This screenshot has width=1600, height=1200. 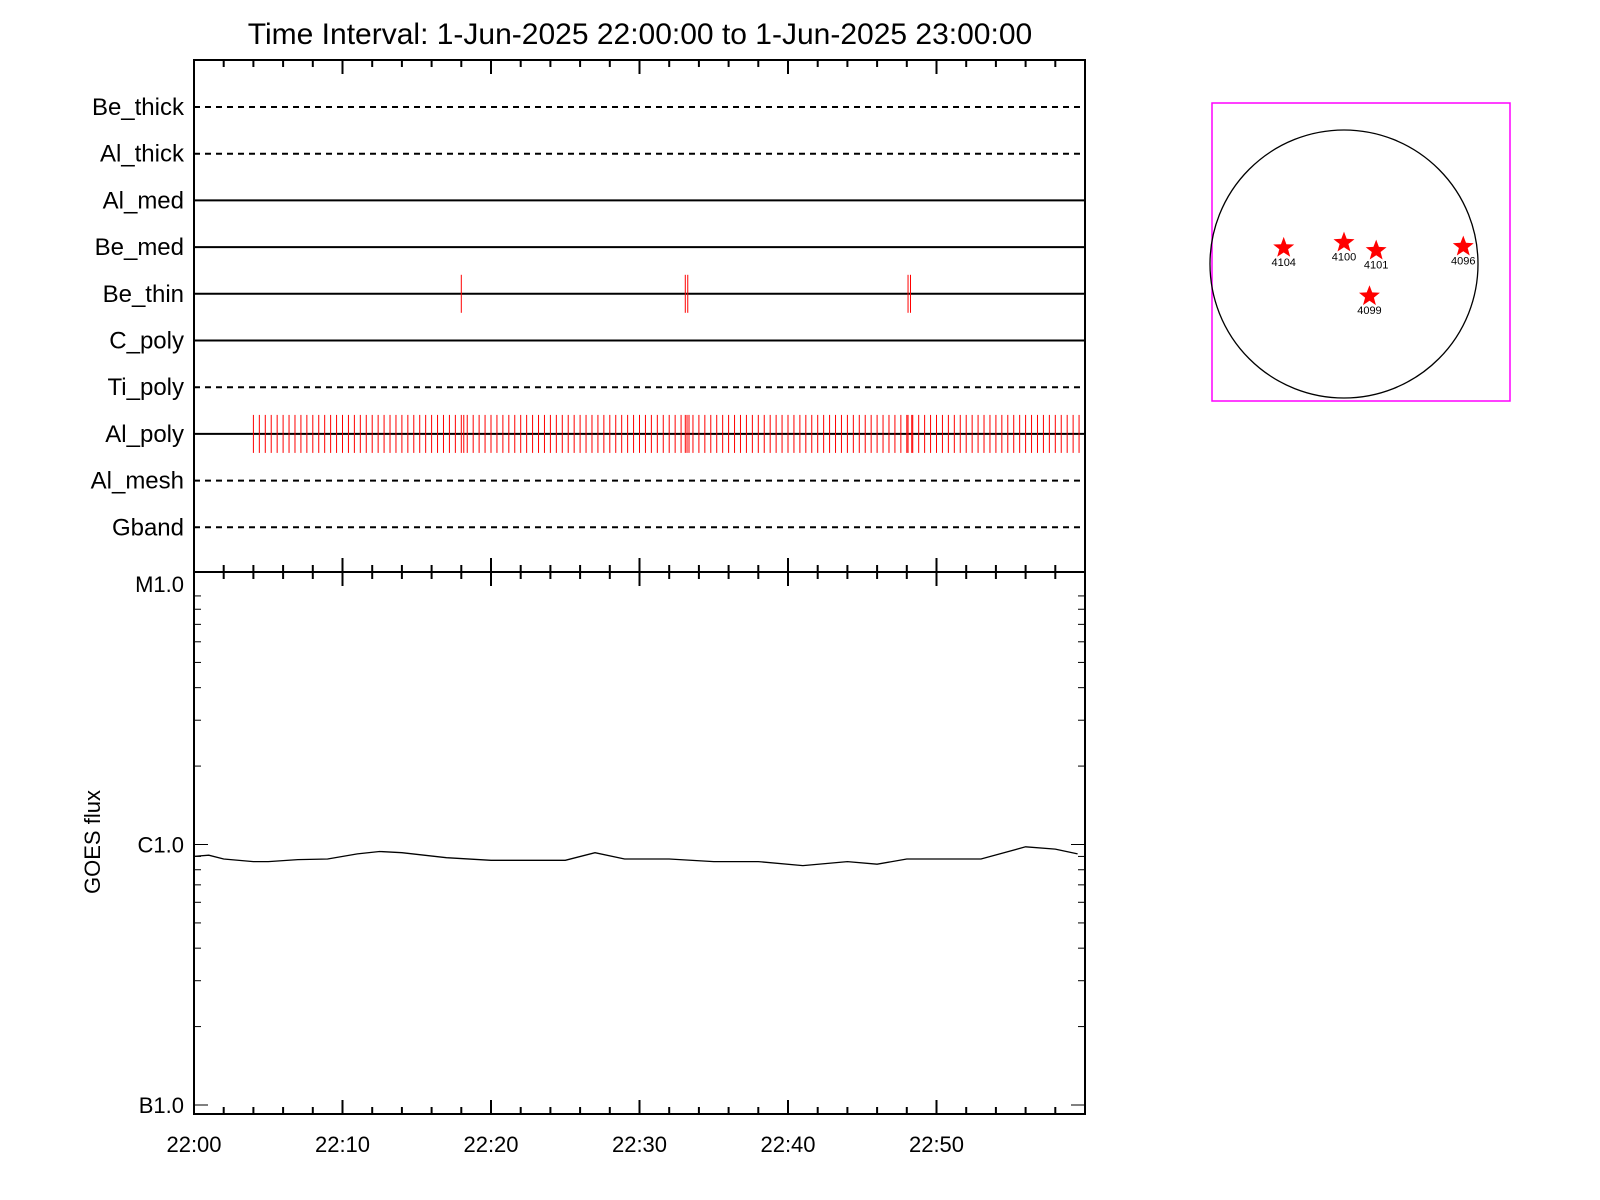 I want to click on row-label: Be_thin, so click(x=143, y=294).